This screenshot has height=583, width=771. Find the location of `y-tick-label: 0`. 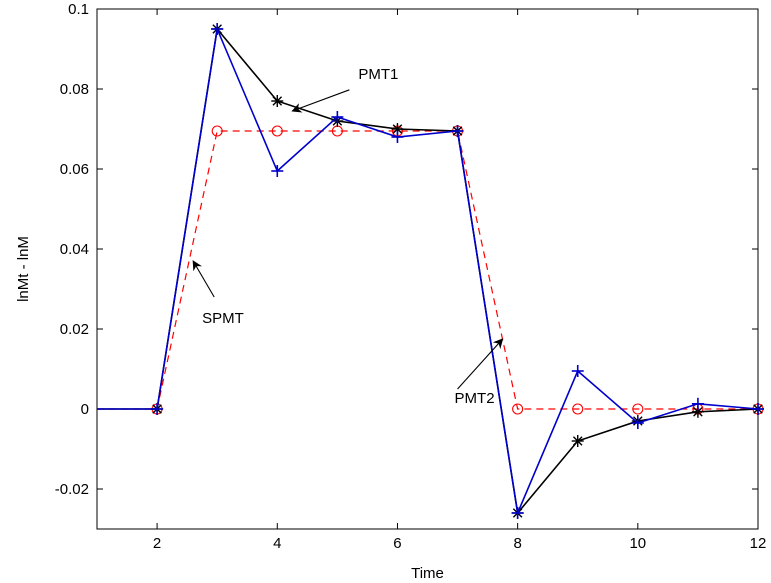

y-tick-label: 0 is located at coordinates (85, 409).